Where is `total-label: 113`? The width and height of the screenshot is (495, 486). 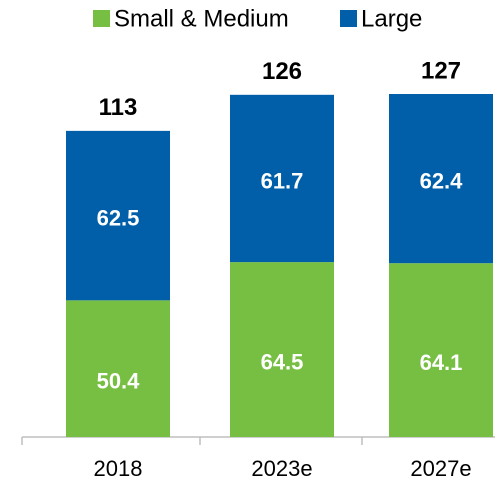 total-label: 113 is located at coordinates (118, 107).